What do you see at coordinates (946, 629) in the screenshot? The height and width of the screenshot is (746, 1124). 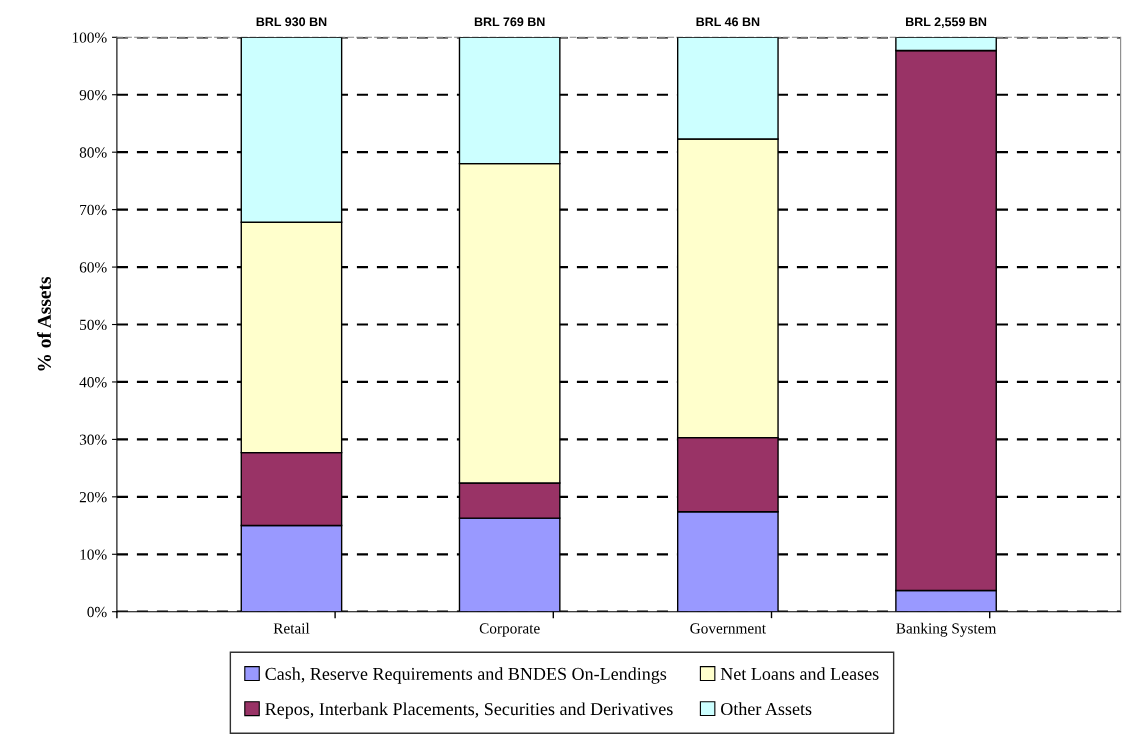 I see `x-tick-label: Banking System` at bounding box center [946, 629].